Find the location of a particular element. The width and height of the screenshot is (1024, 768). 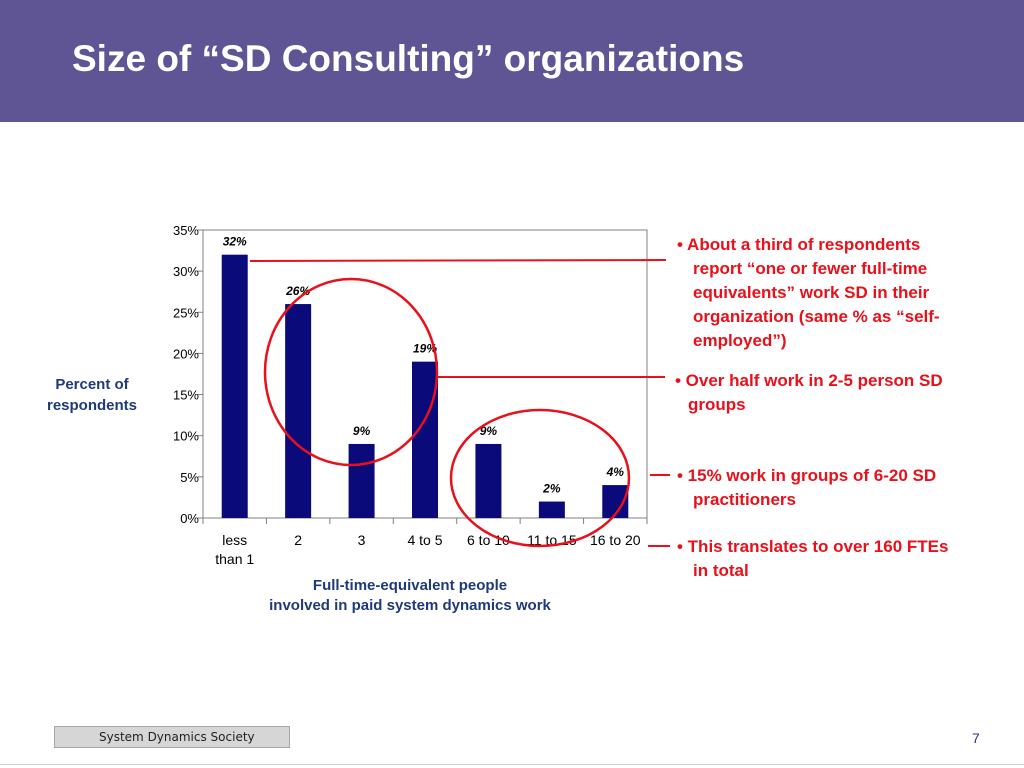

x-axis-title-line-1: Full-time-equivalent people is located at coordinates (410, 585).